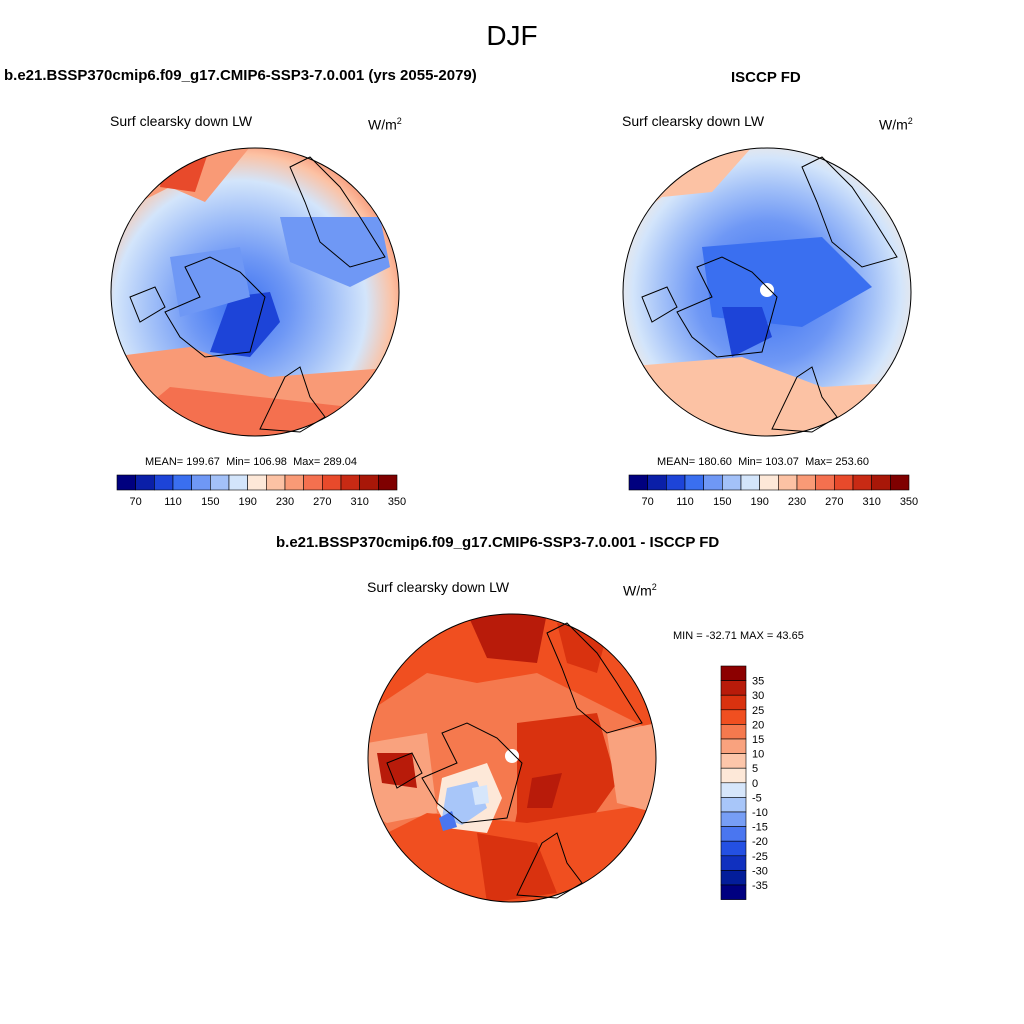 Image resolution: width=1024 pixels, height=1024 pixels. I want to click on colorbar-tick-label: 35, so click(758, 682).